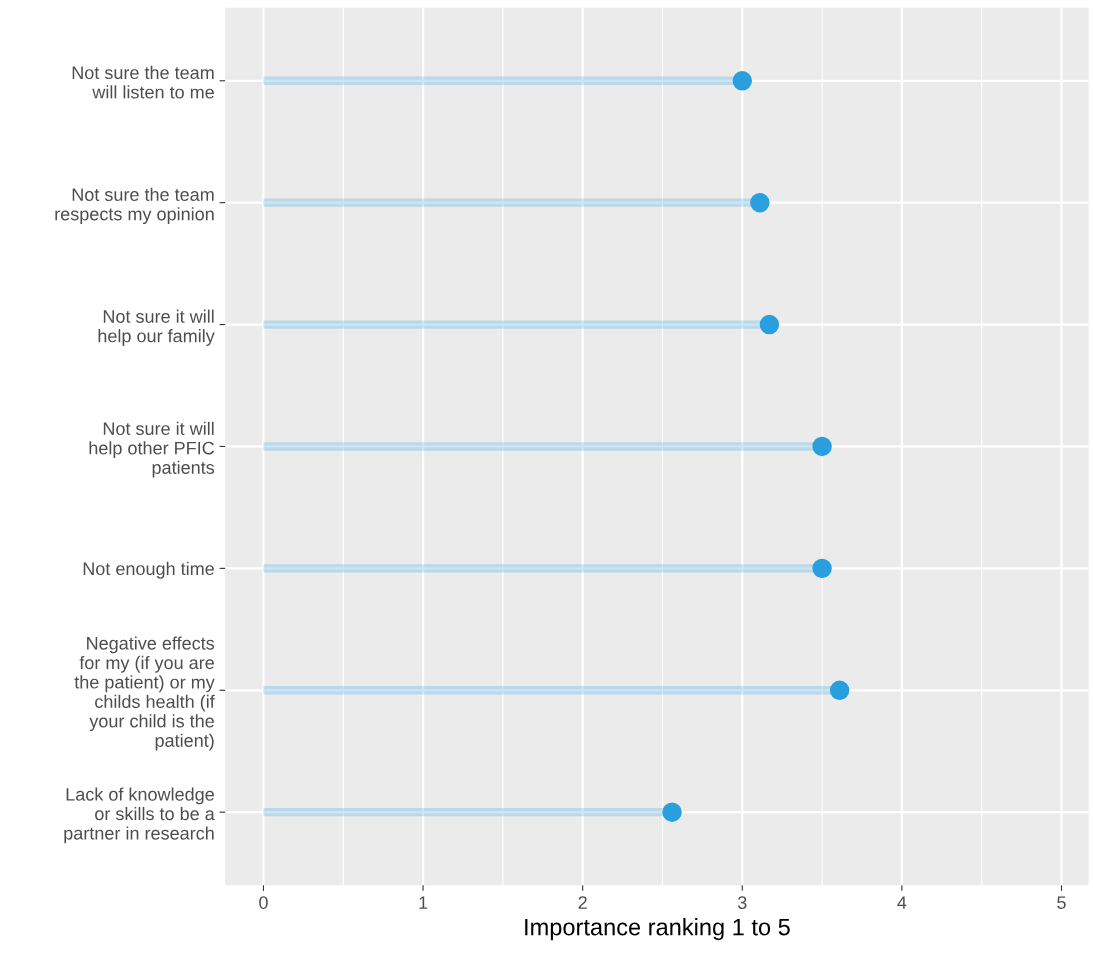 This screenshot has height=954, width=1093. Describe the element at coordinates (156, 327) in the screenshot. I see `y-tick-label: Not sure it will help our family` at that location.